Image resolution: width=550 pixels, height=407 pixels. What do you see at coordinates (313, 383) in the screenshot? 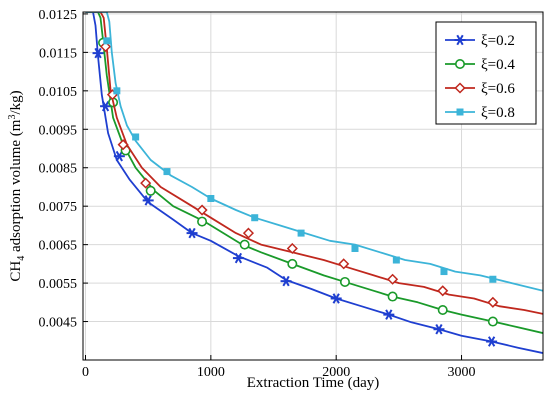
I see `x-axis-title: Extraction Time (day)` at bounding box center [313, 383].